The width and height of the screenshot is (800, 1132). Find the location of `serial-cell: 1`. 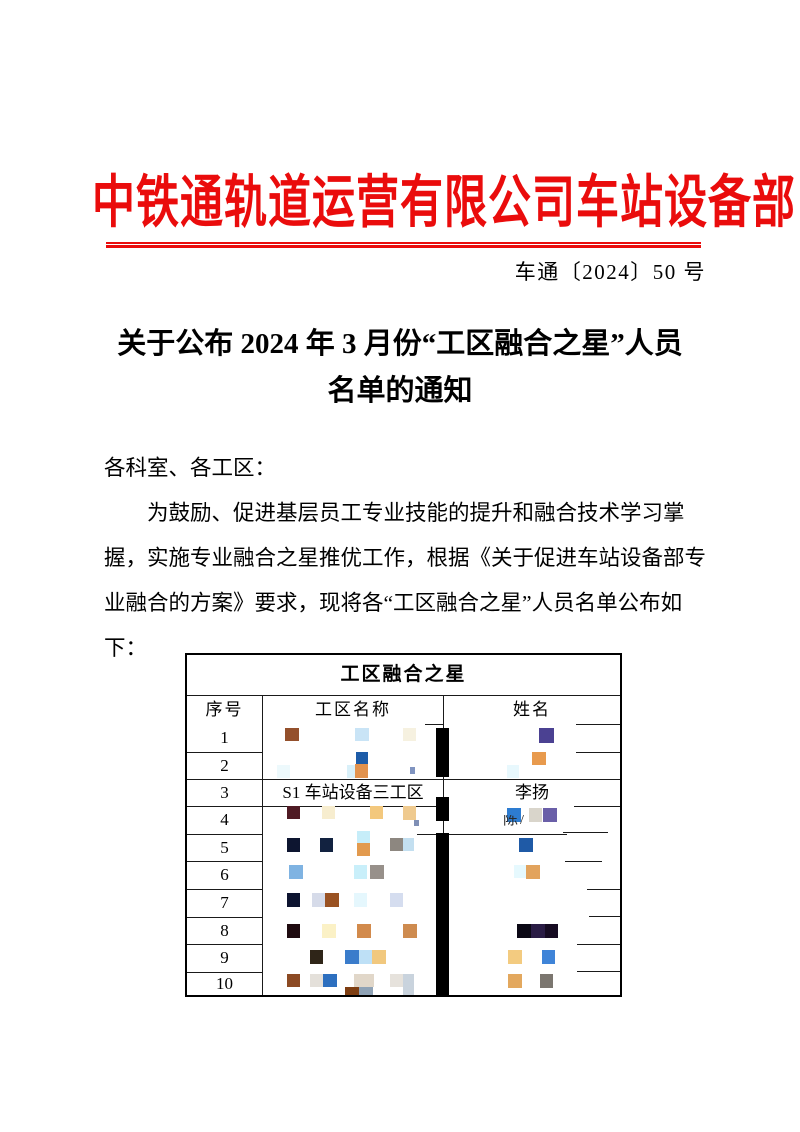

serial-cell: 1 is located at coordinates (224, 737).